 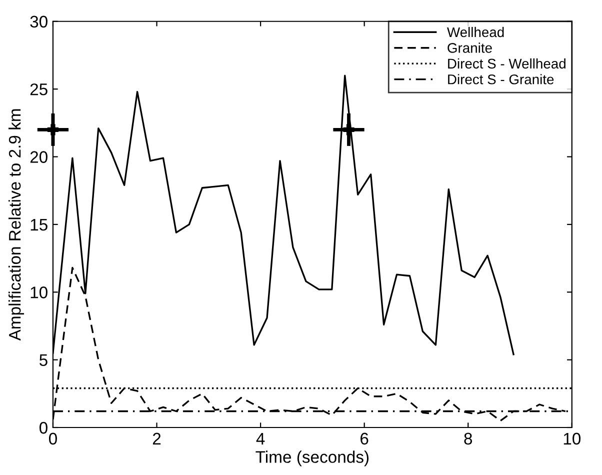 What do you see at coordinates (39, 292) in the screenshot?
I see `y-tick-label: 10` at bounding box center [39, 292].